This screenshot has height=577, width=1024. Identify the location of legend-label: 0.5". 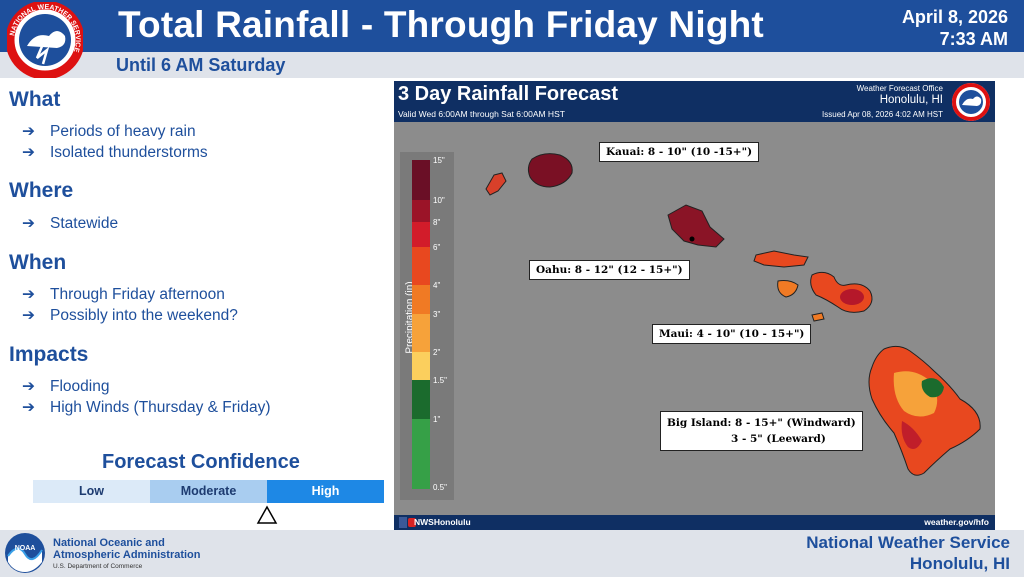
(440, 487).